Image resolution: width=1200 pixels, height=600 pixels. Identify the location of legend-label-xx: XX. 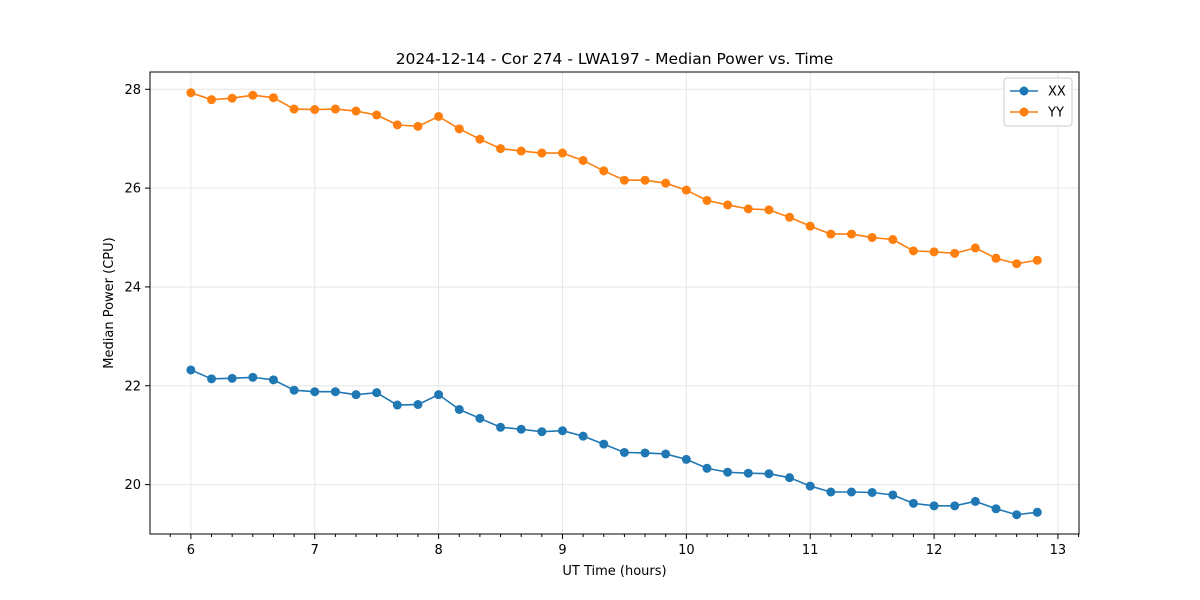
(1057, 92).